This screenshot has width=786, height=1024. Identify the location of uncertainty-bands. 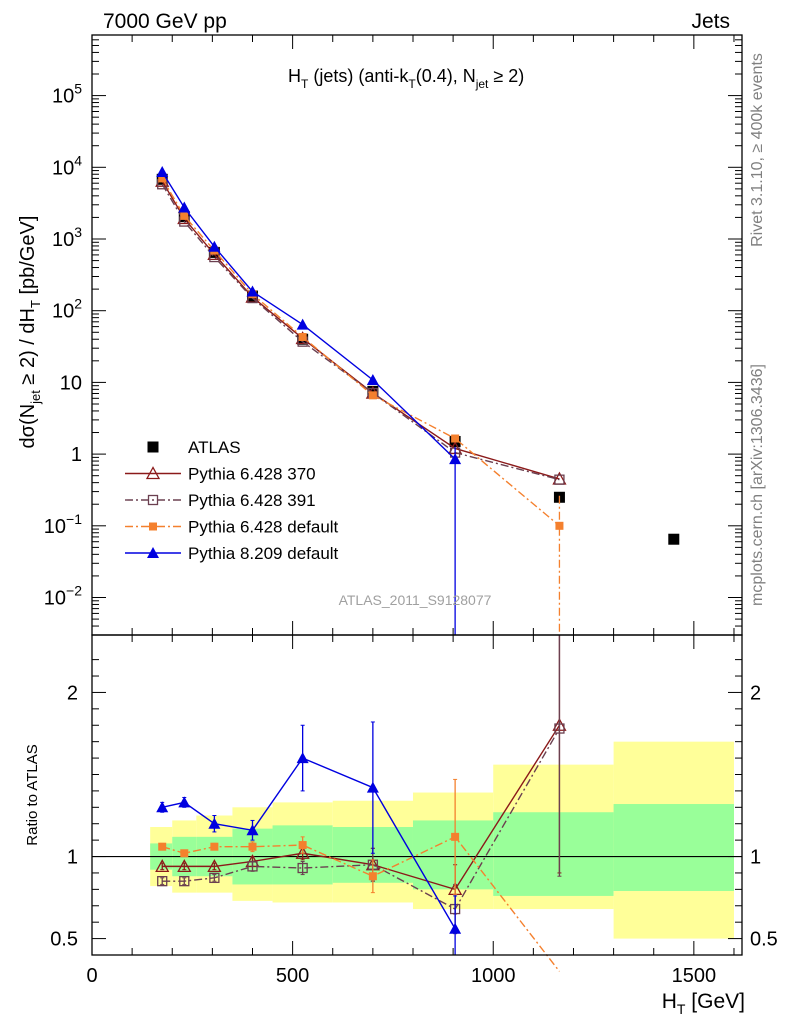
(442, 840).